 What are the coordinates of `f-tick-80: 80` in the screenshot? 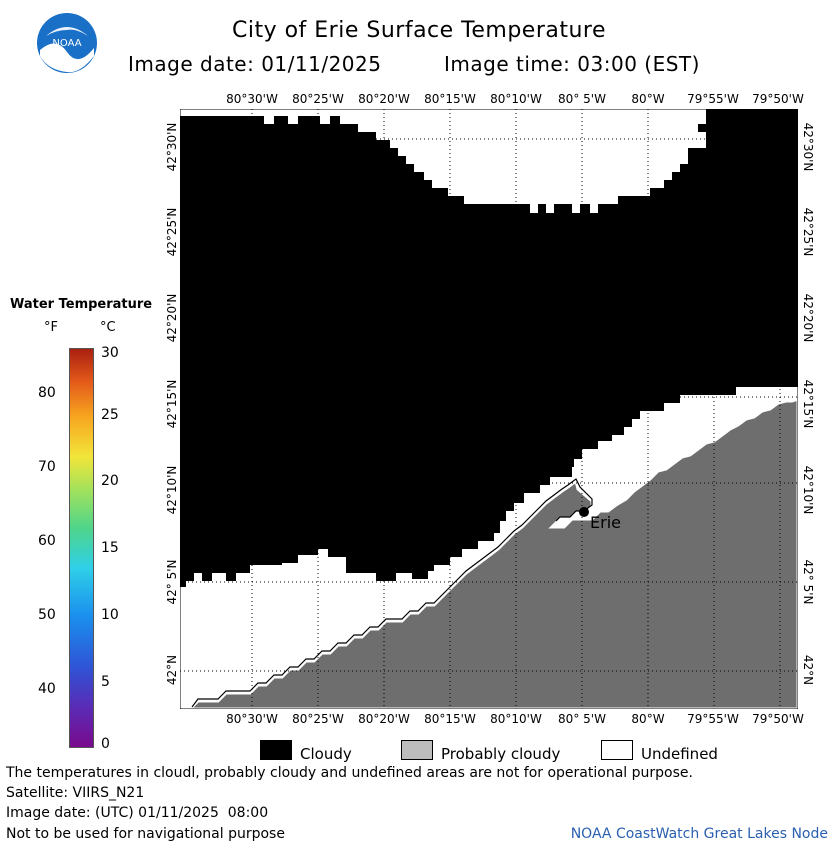 It's located at (47, 393).